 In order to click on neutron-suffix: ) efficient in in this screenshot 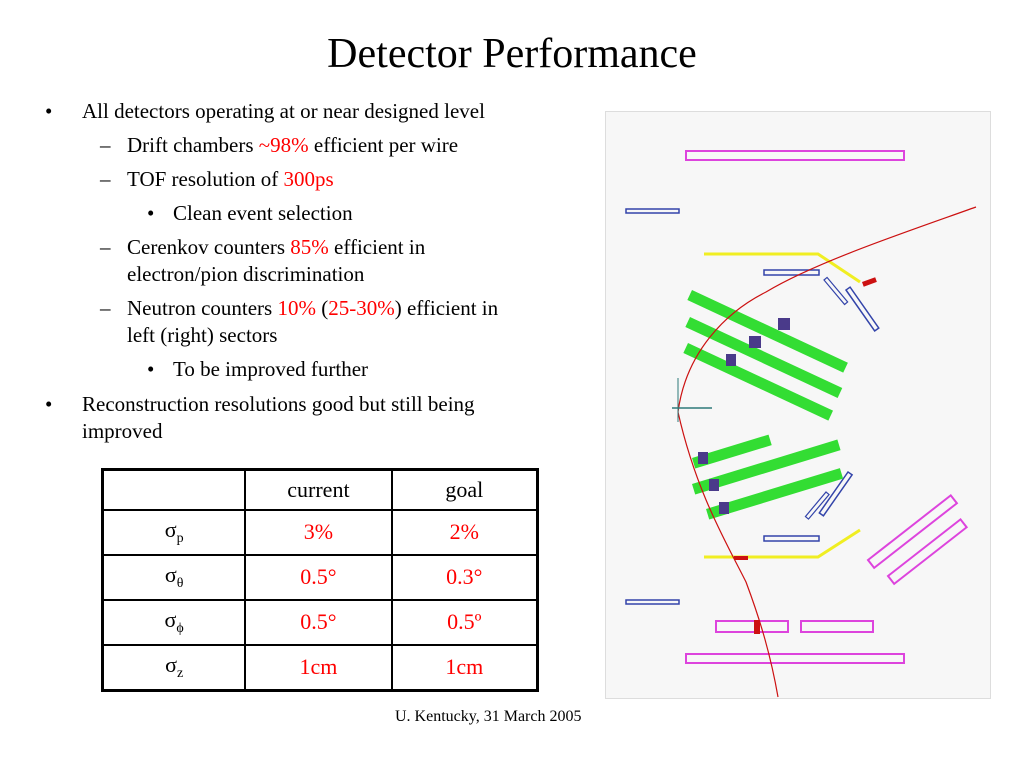, I will do `click(446, 308)`.